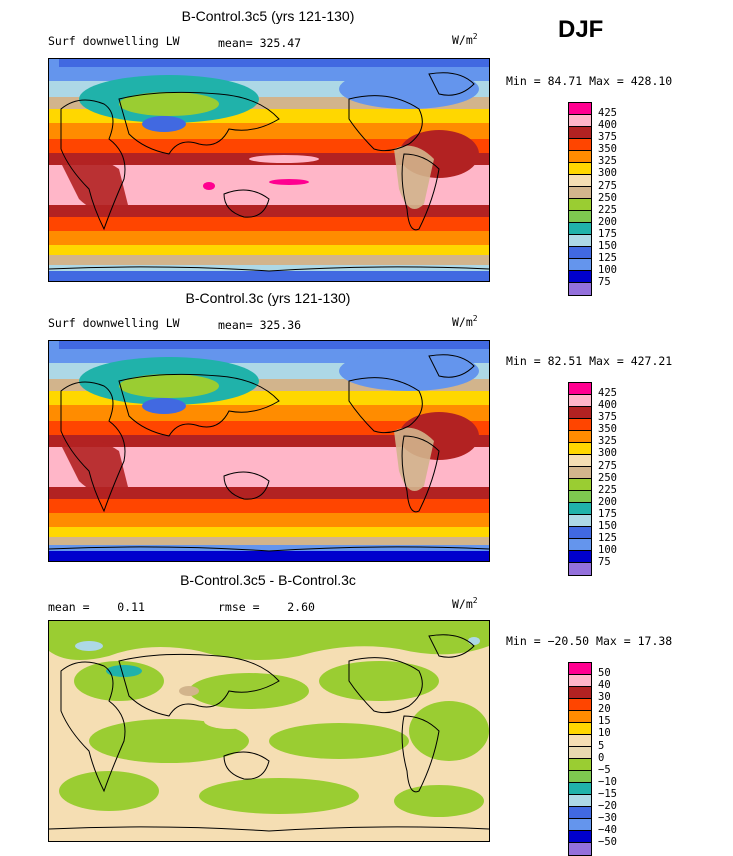 The image size is (733, 856). I want to click on panel2-colorbar-label: 150, so click(607, 526).